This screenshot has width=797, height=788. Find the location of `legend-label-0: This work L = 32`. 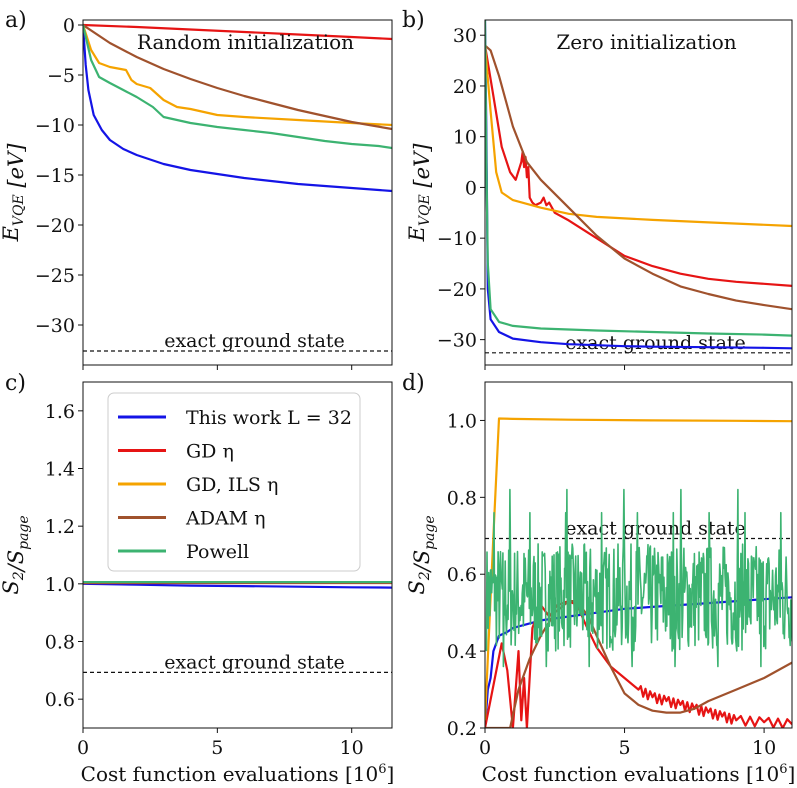

legend-label-0: This work L = 32 is located at coordinates (269, 418).